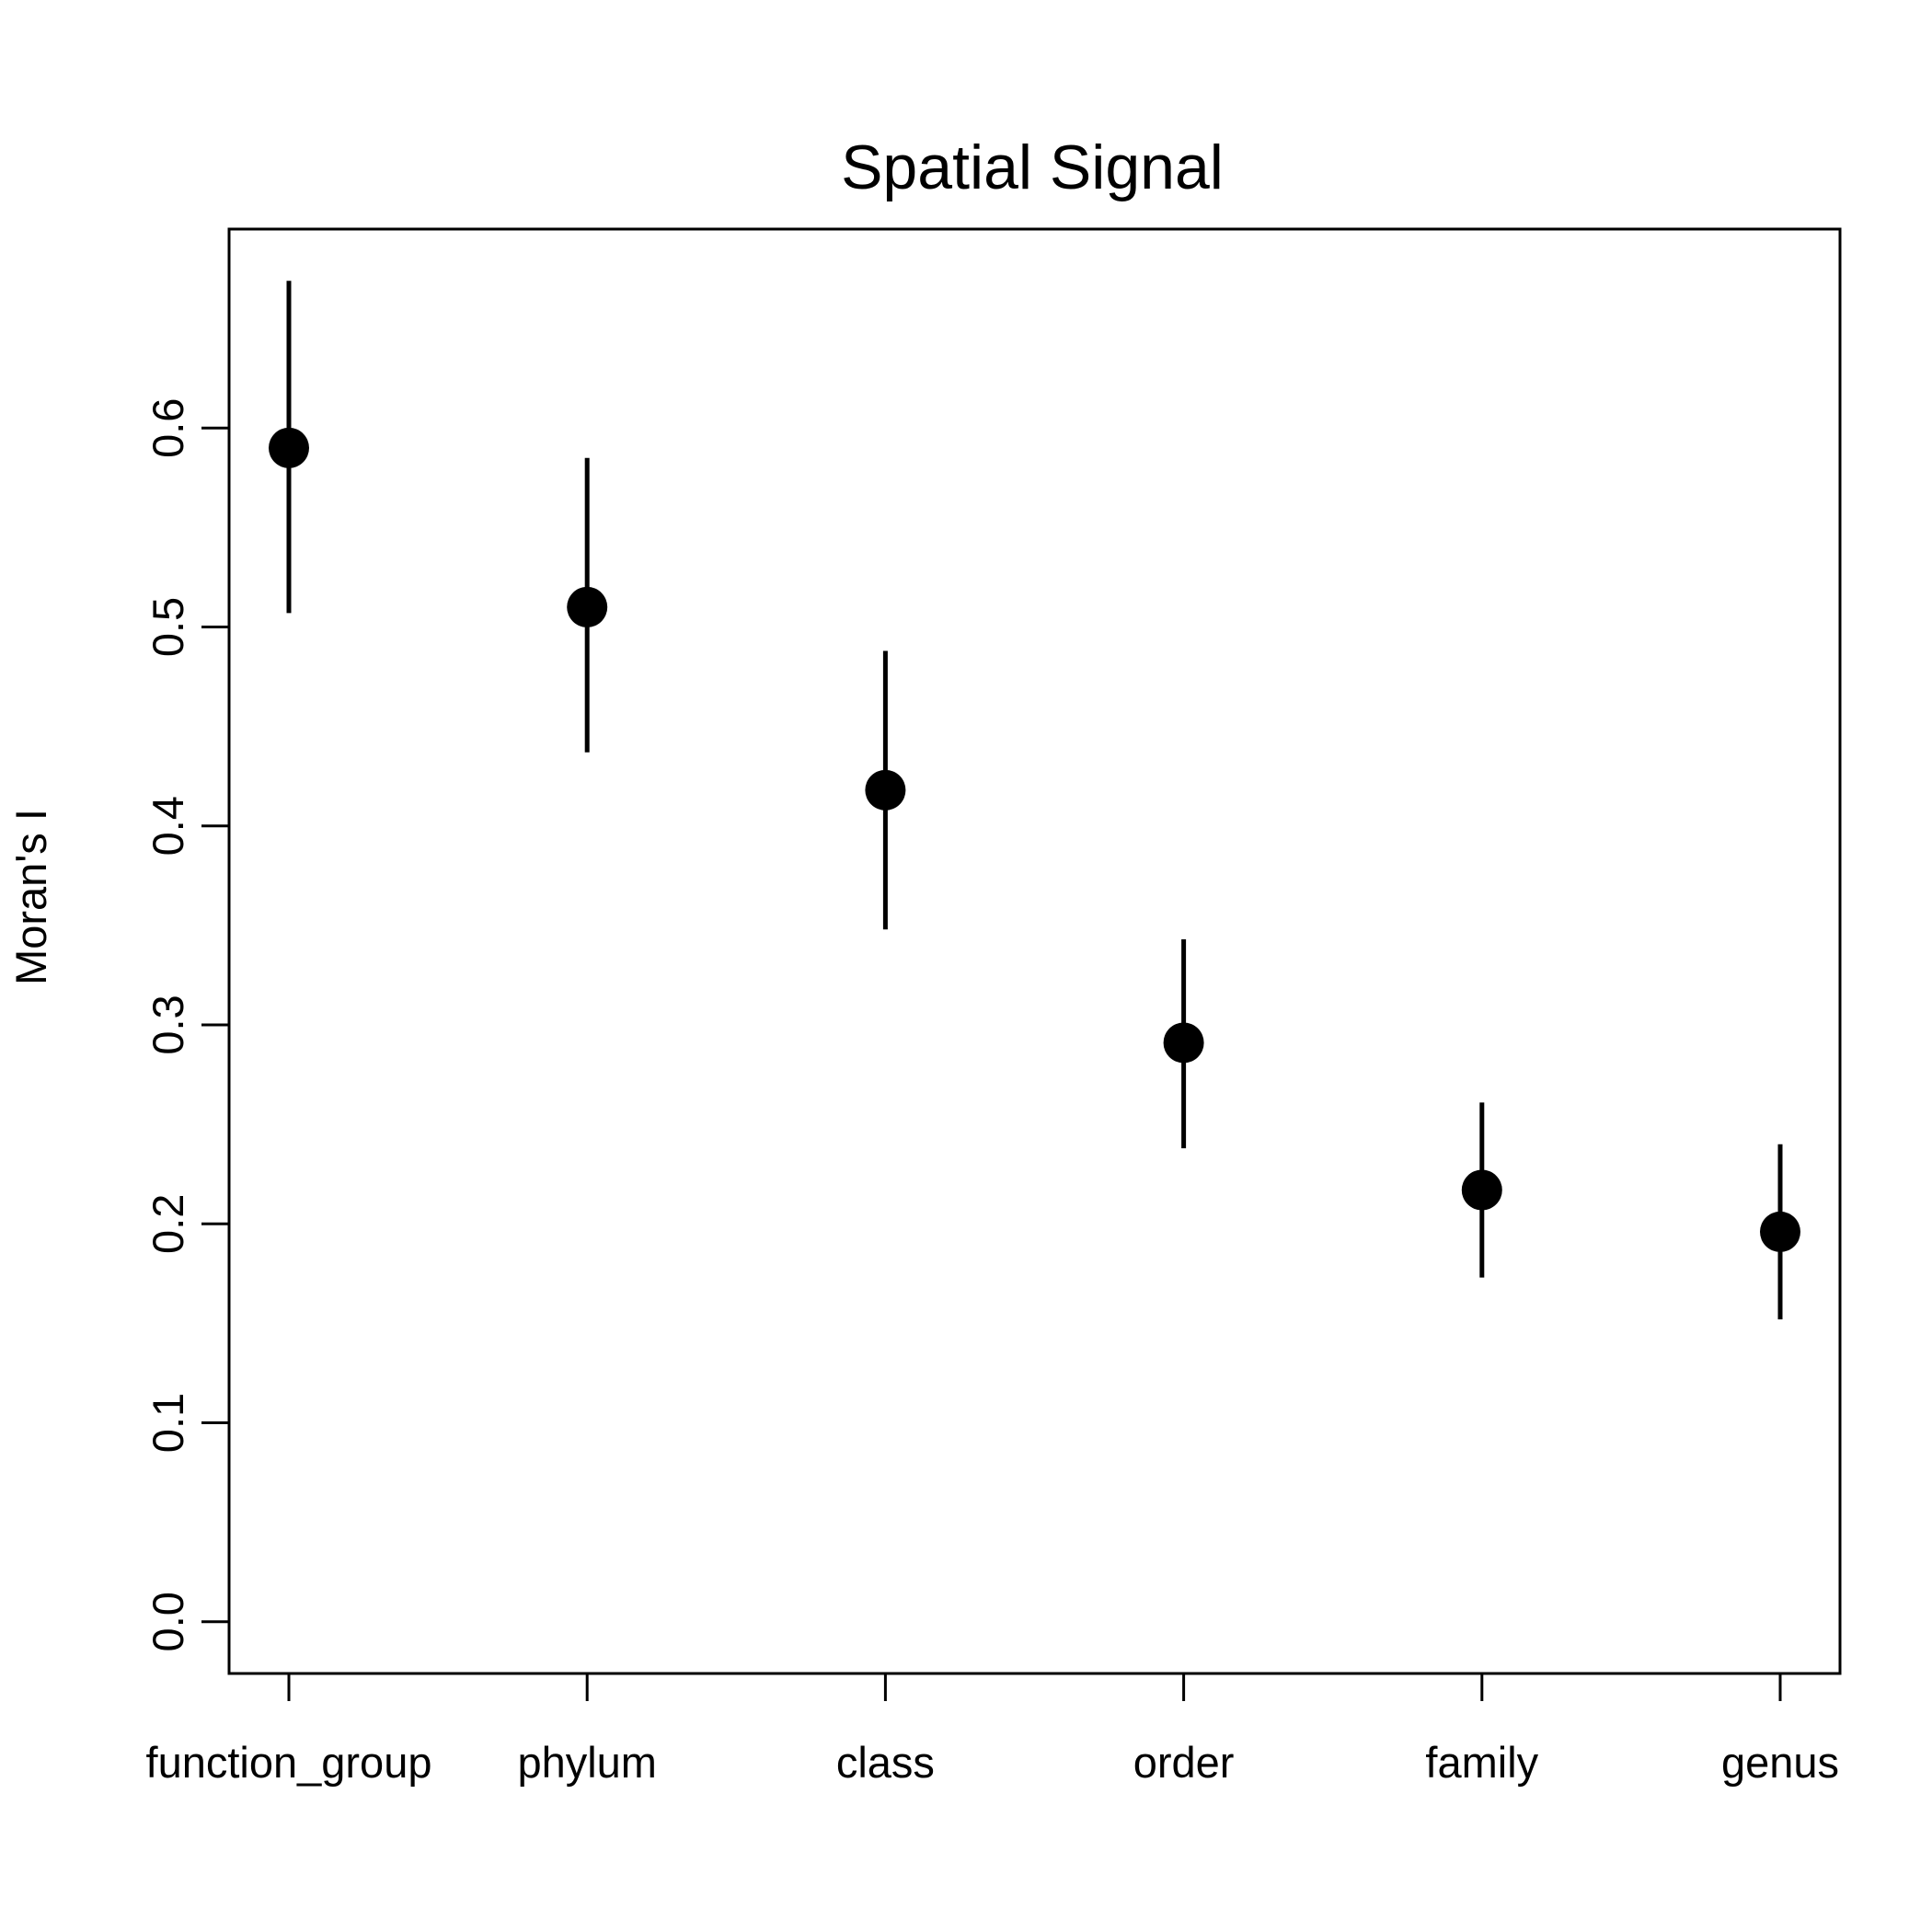  What do you see at coordinates (168, 1024) in the screenshot?
I see `y-tick-label: 0.3` at bounding box center [168, 1024].